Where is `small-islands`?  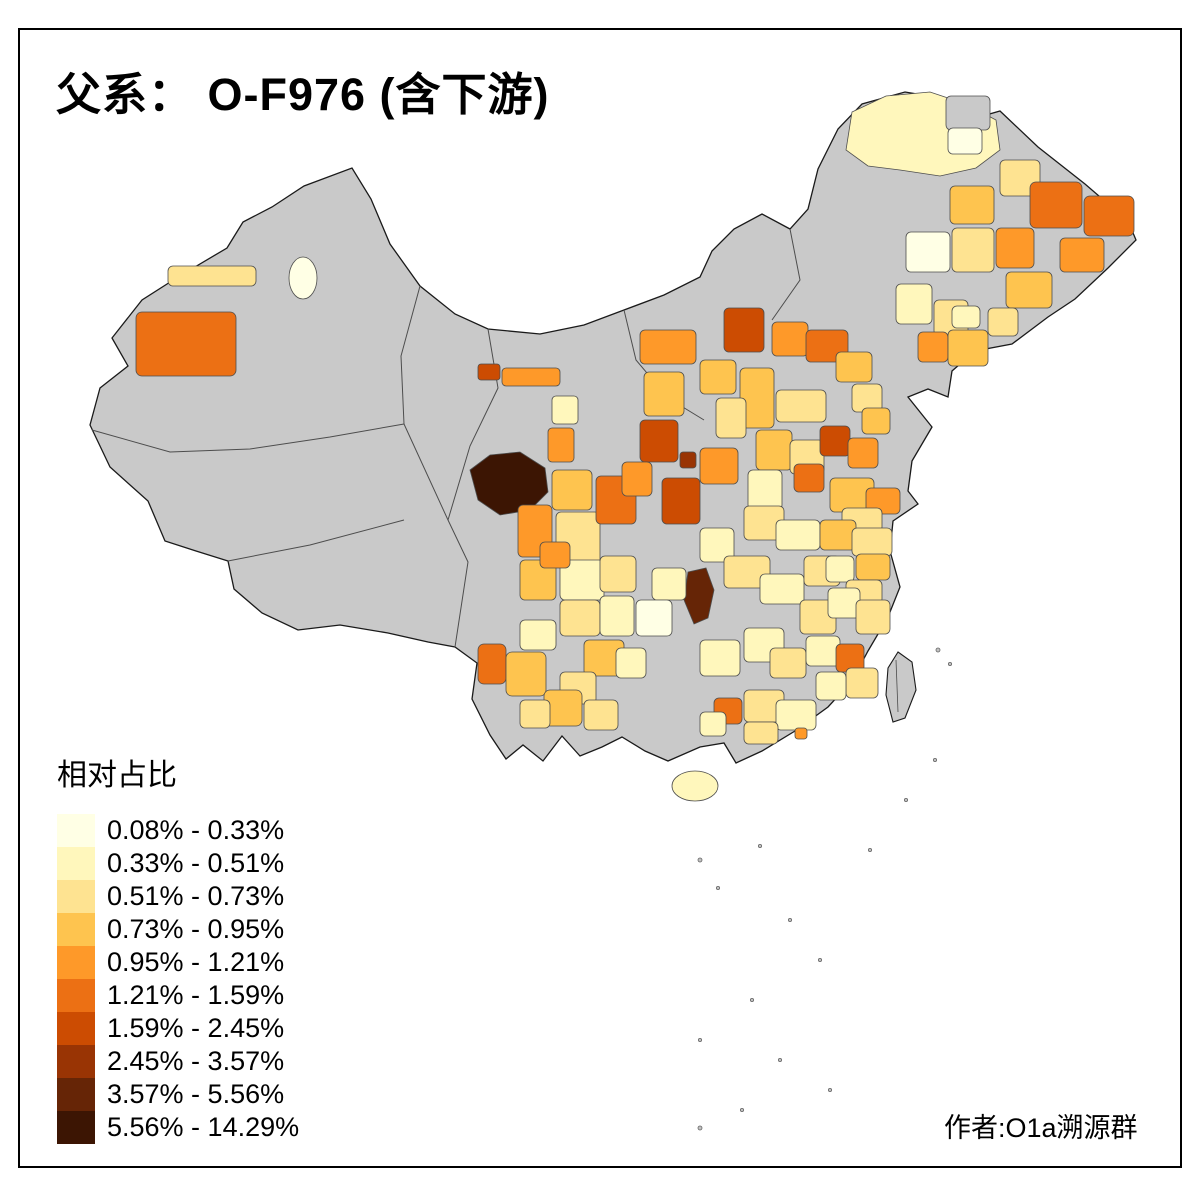
small-islands is located at coordinates (825, 889).